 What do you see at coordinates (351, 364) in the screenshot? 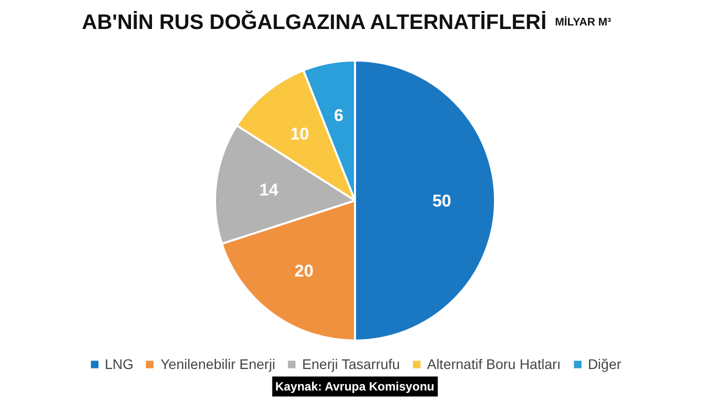
I see `legend-label: Enerji Tasarrufu` at bounding box center [351, 364].